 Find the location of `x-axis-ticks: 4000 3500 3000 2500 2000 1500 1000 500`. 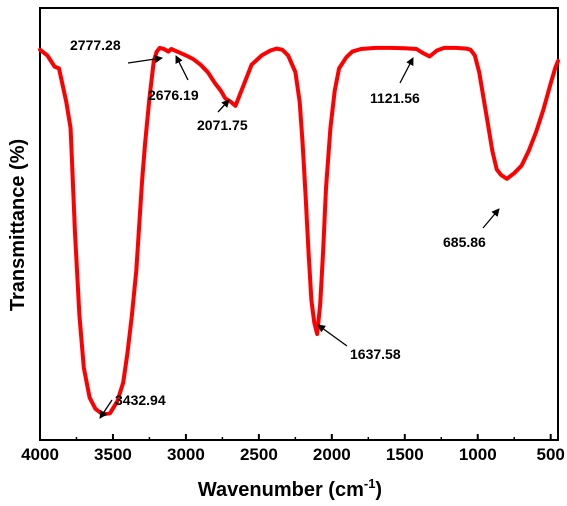

x-axis-ticks: 4000 3500 3000 2500 2000 1500 1000 500 is located at coordinates (293, 449).